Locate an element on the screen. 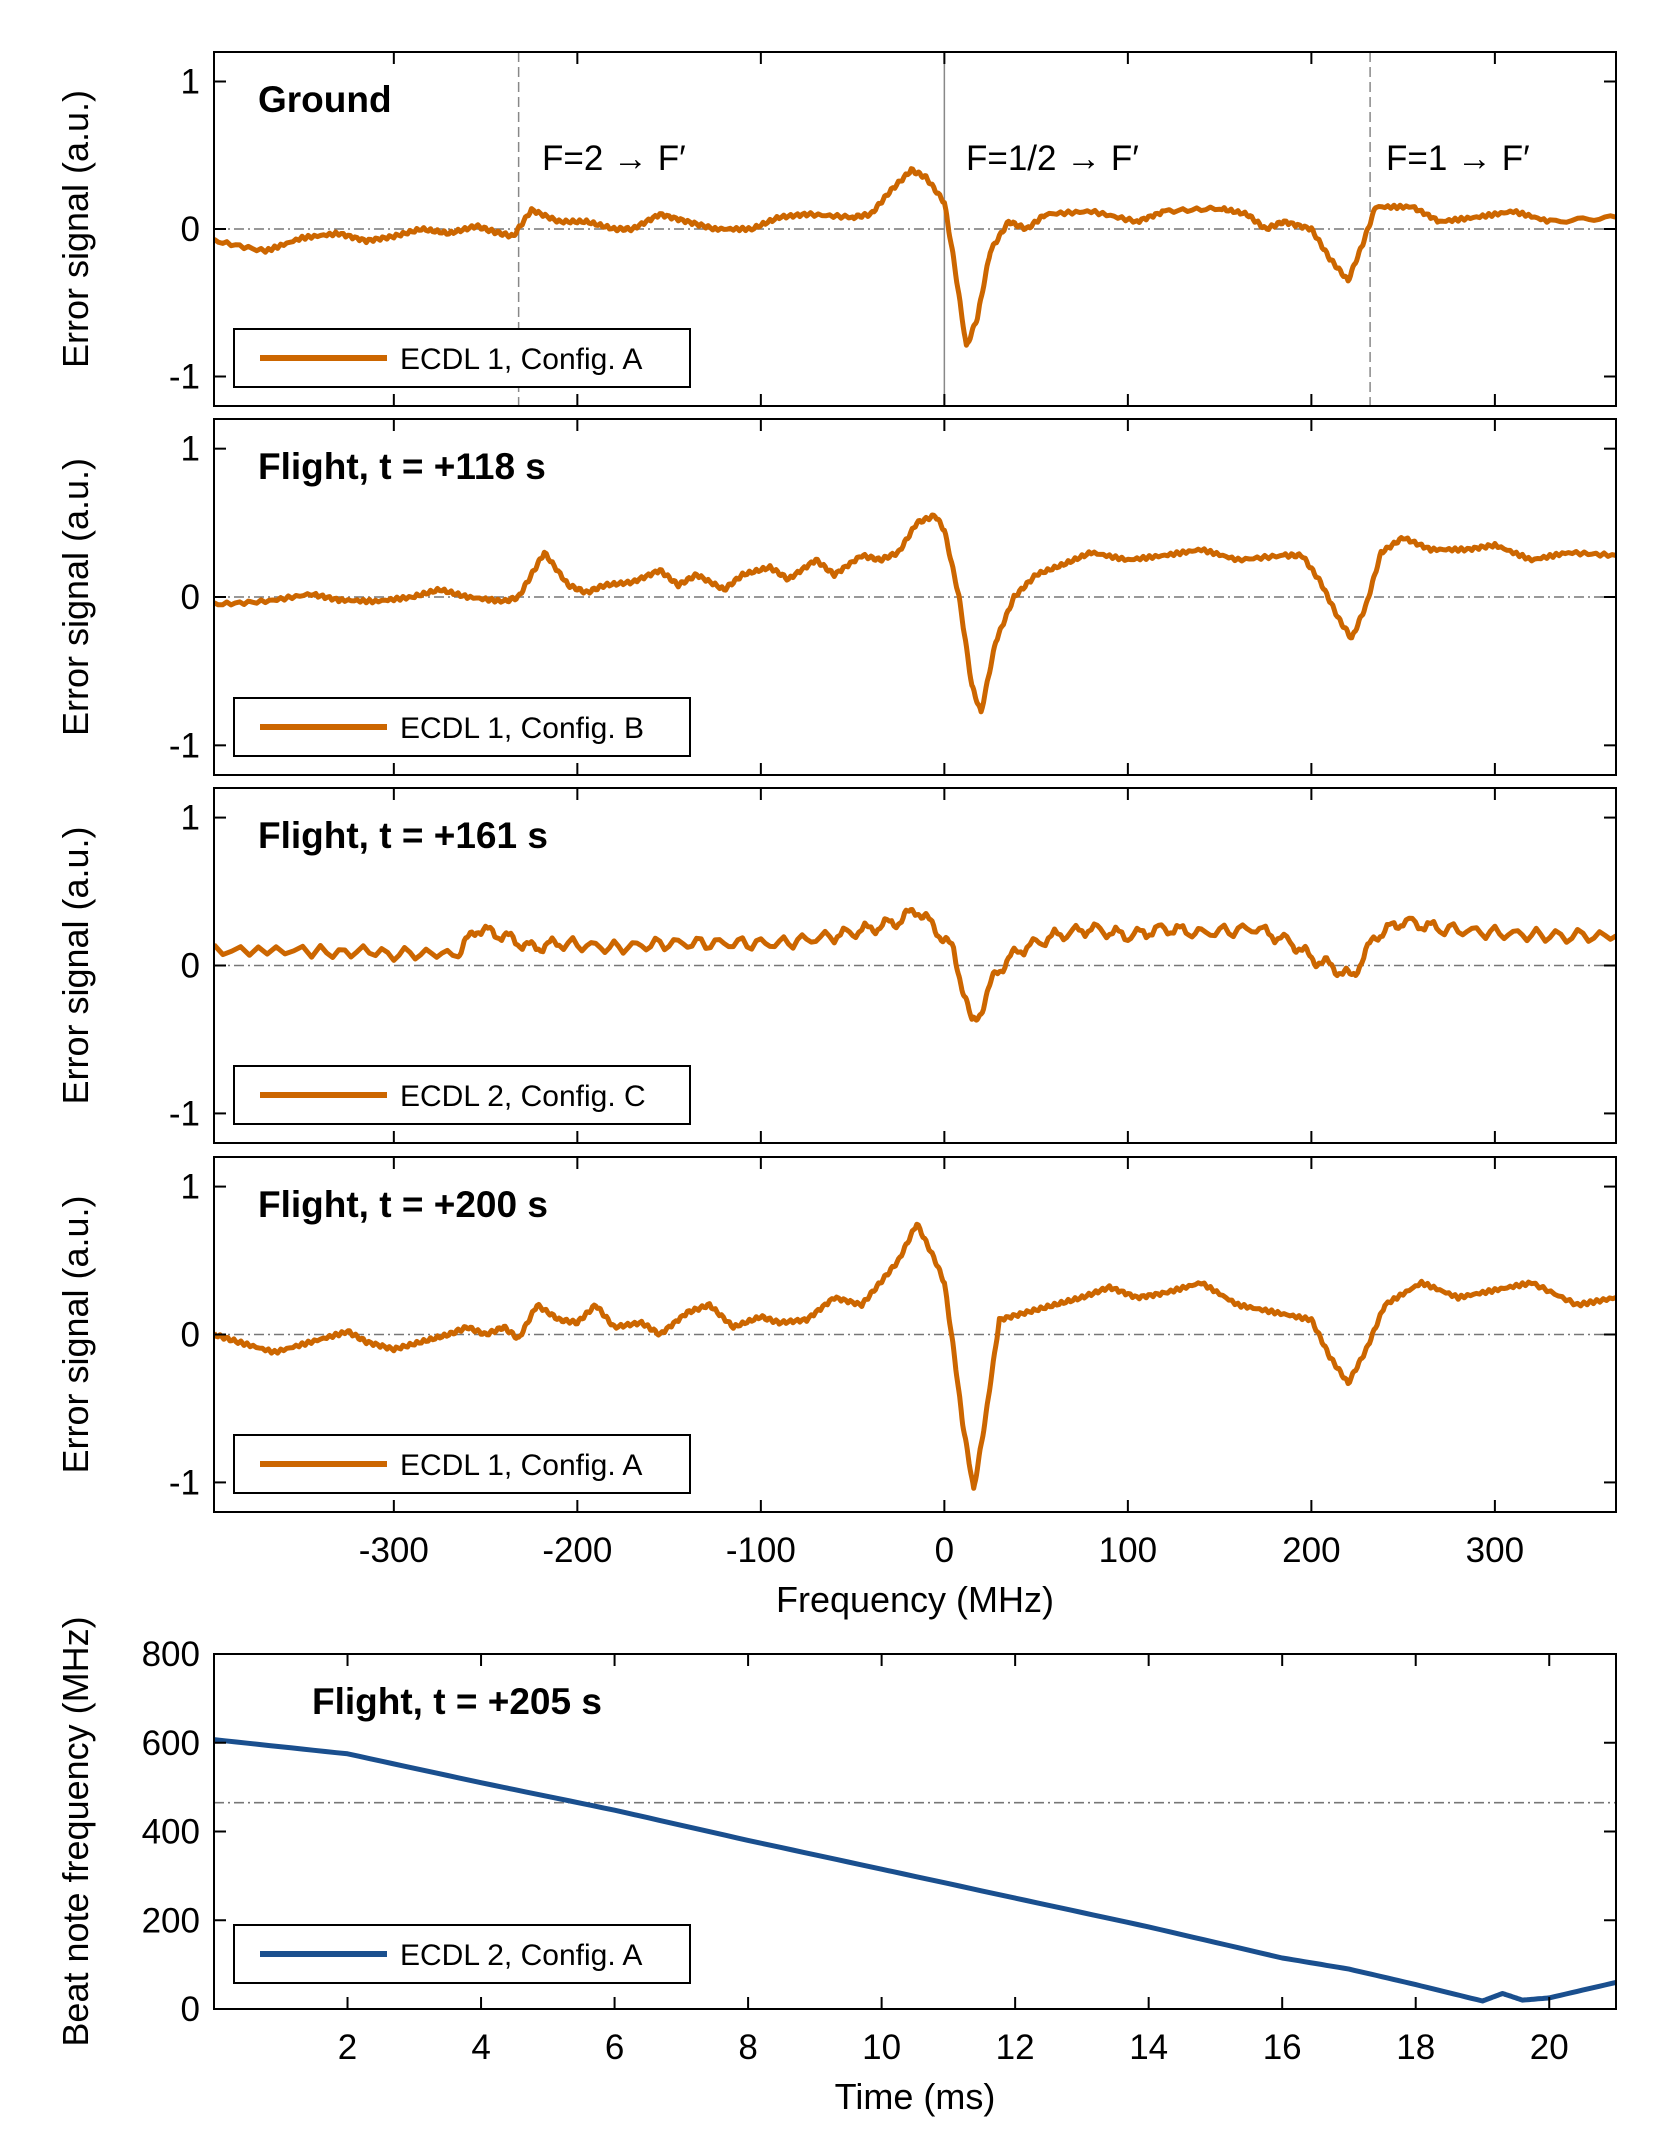 The height and width of the screenshot is (2132, 1657). panel-label: Flight, t = +205 s is located at coordinates (457, 1701).